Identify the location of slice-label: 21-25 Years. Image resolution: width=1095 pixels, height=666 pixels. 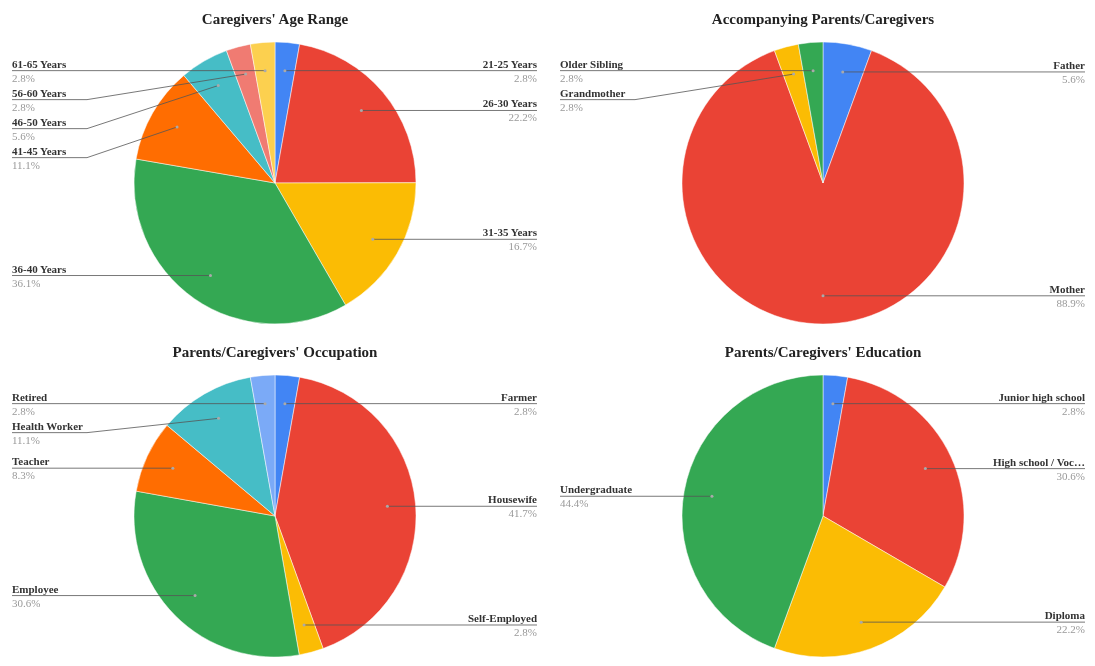
(510, 63).